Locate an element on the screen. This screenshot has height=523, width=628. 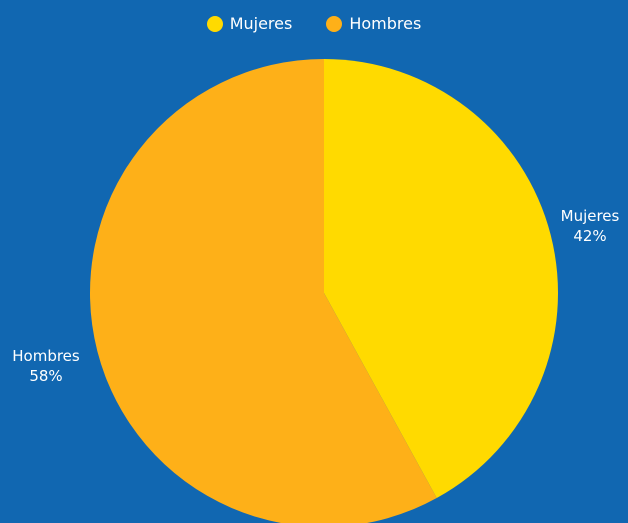
legend-item-mujeres: Mujeres is located at coordinates (249, 24).